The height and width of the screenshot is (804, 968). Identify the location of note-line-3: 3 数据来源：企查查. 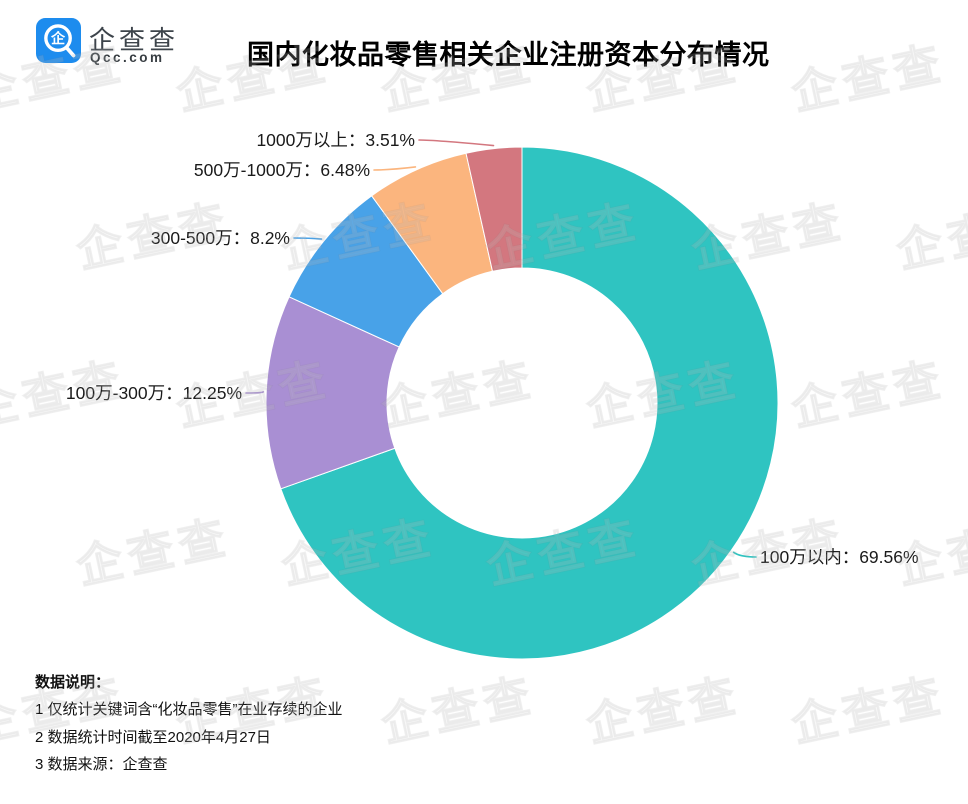
(101, 764).